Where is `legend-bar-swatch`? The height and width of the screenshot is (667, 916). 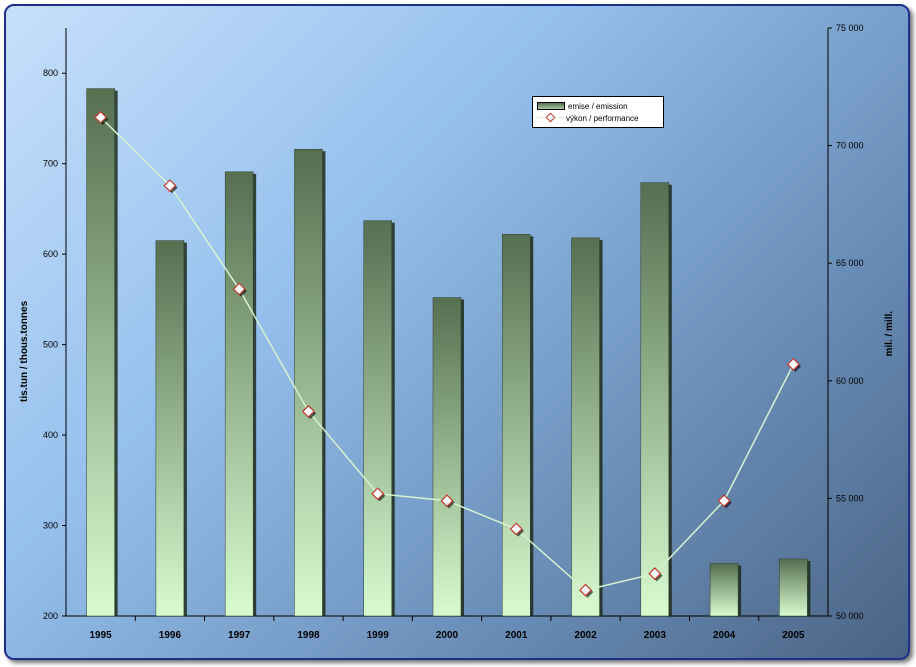
legend-bar-swatch is located at coordinates (551, 106).